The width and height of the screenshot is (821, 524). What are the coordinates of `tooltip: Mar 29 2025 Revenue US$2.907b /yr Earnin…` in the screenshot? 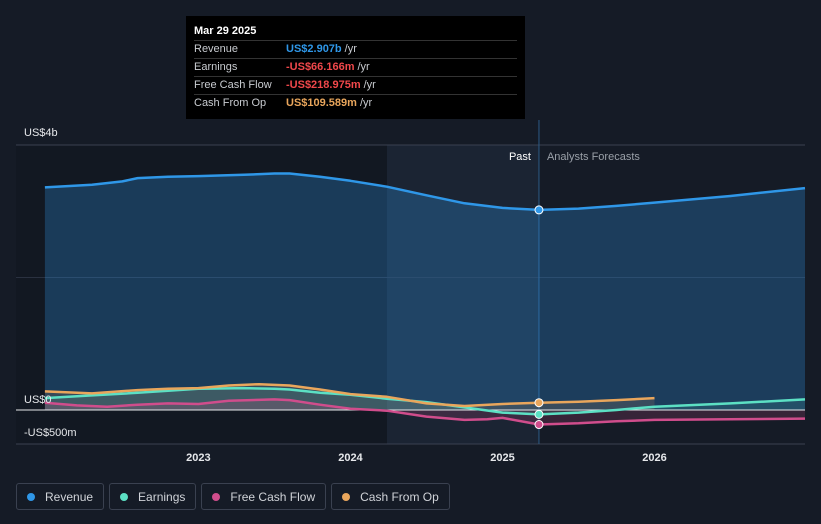 It's located at (355, 67).